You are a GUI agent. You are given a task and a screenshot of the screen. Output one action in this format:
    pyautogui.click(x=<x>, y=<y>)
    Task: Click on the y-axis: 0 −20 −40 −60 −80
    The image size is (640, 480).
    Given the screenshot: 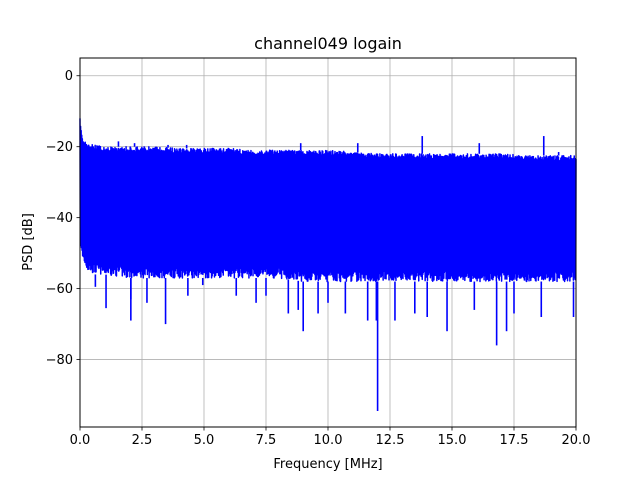 What is the action you would take?
    pyautogui.click(x=63, y=218)
    